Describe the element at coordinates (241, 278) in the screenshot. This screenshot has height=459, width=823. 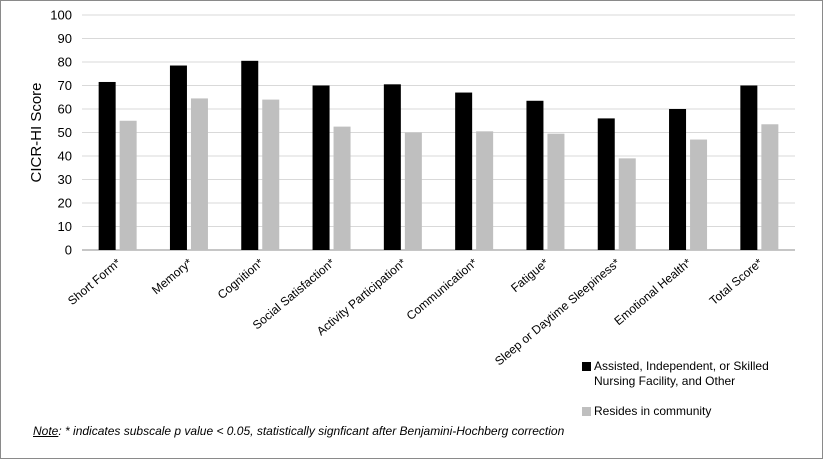
I see `x-tick-label: Cognition*` at that location.